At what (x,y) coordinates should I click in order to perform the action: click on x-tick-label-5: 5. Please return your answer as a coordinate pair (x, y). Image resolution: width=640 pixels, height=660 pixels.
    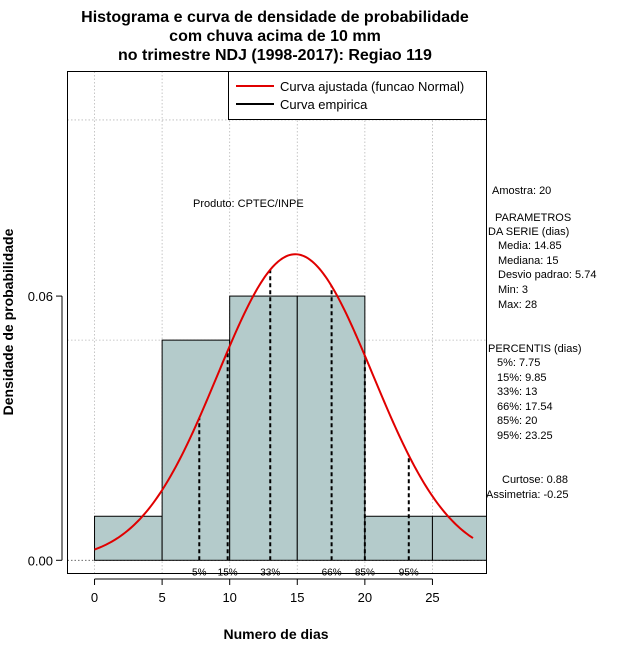
    Looking at the image, I should click on (161, 597).